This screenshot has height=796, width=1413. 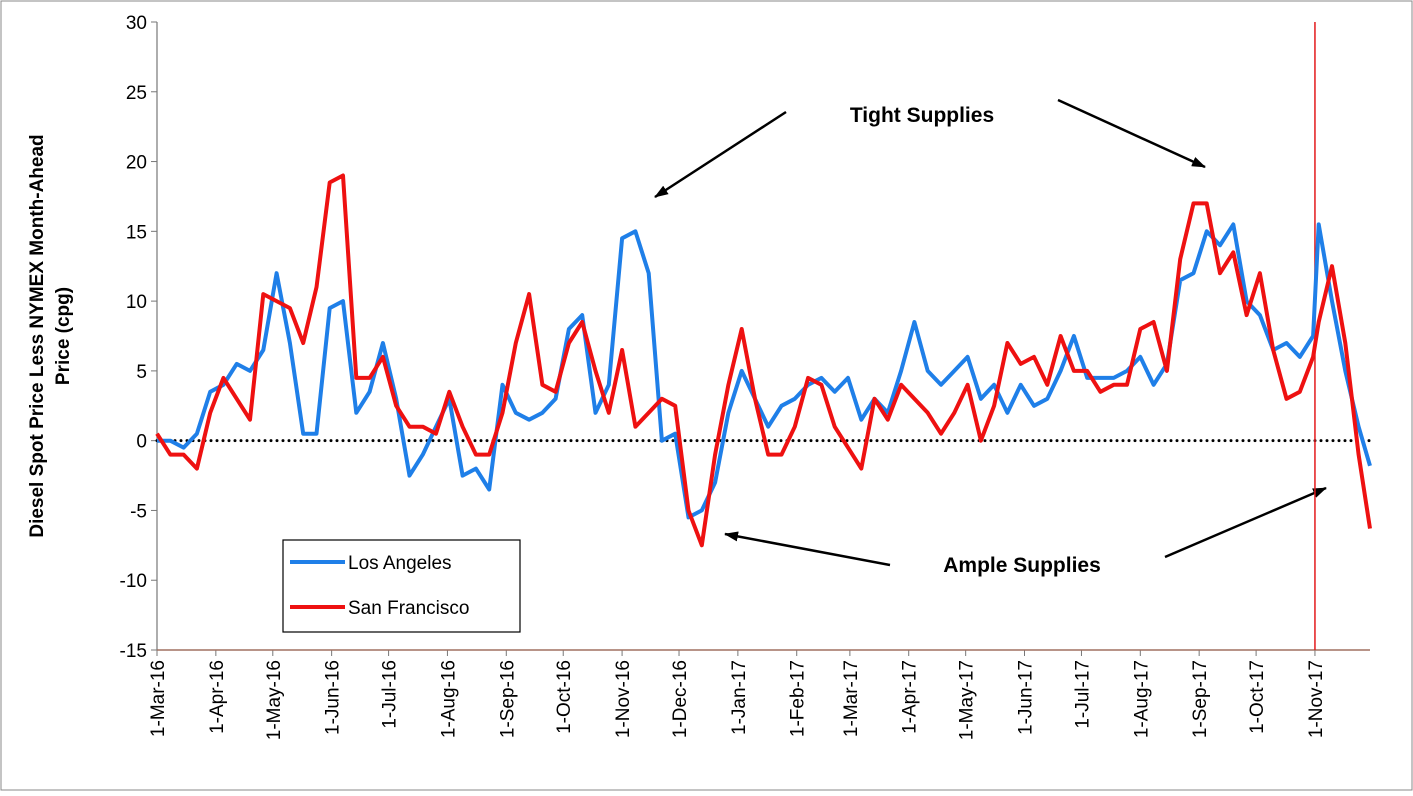 What do you see at coordinates (1141, 699) in the screenshot?
I see `x-tick-label: 1-Aug-17` at bounding box center [1141, 699].